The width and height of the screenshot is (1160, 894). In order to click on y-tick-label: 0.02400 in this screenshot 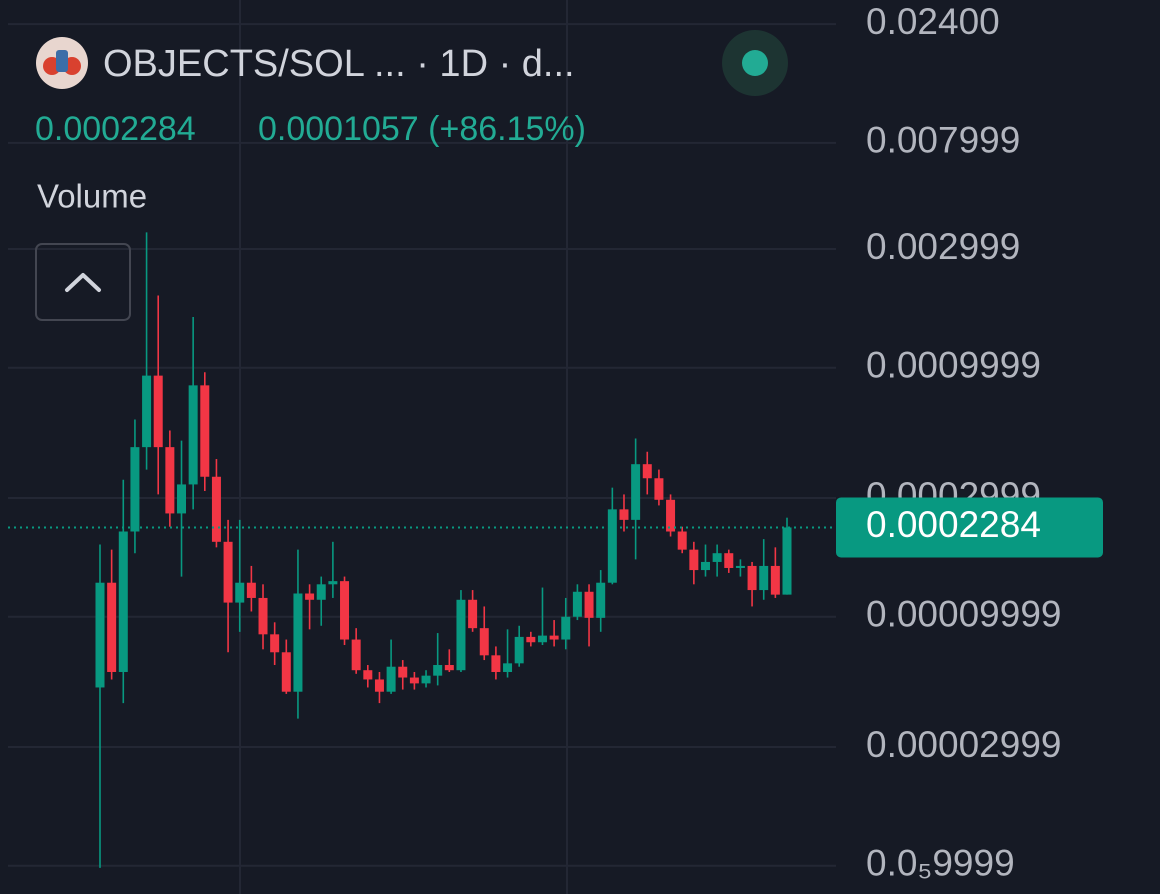, I will do `click(933, 21)`.